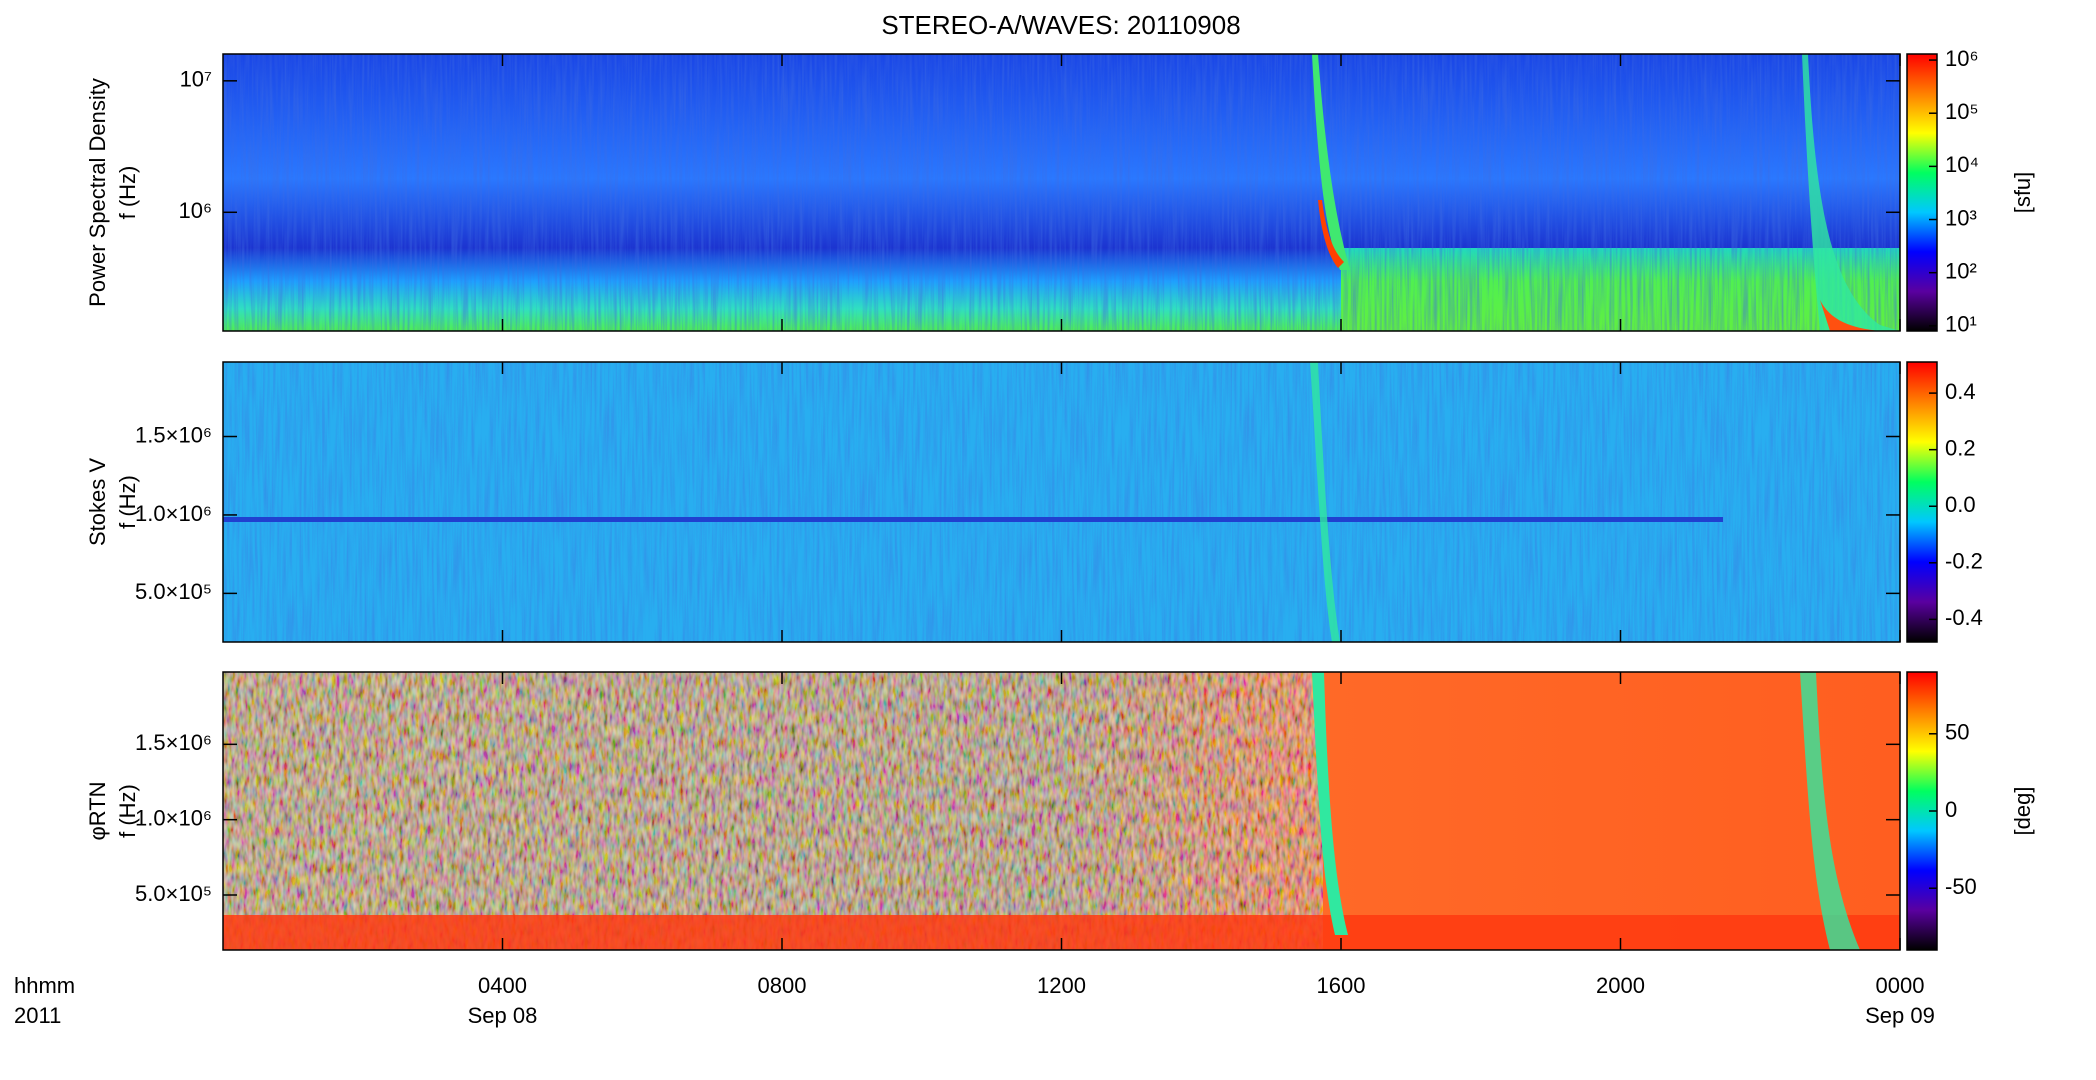  I want to click on y-axis-label: φRTN, so click(97, 810).